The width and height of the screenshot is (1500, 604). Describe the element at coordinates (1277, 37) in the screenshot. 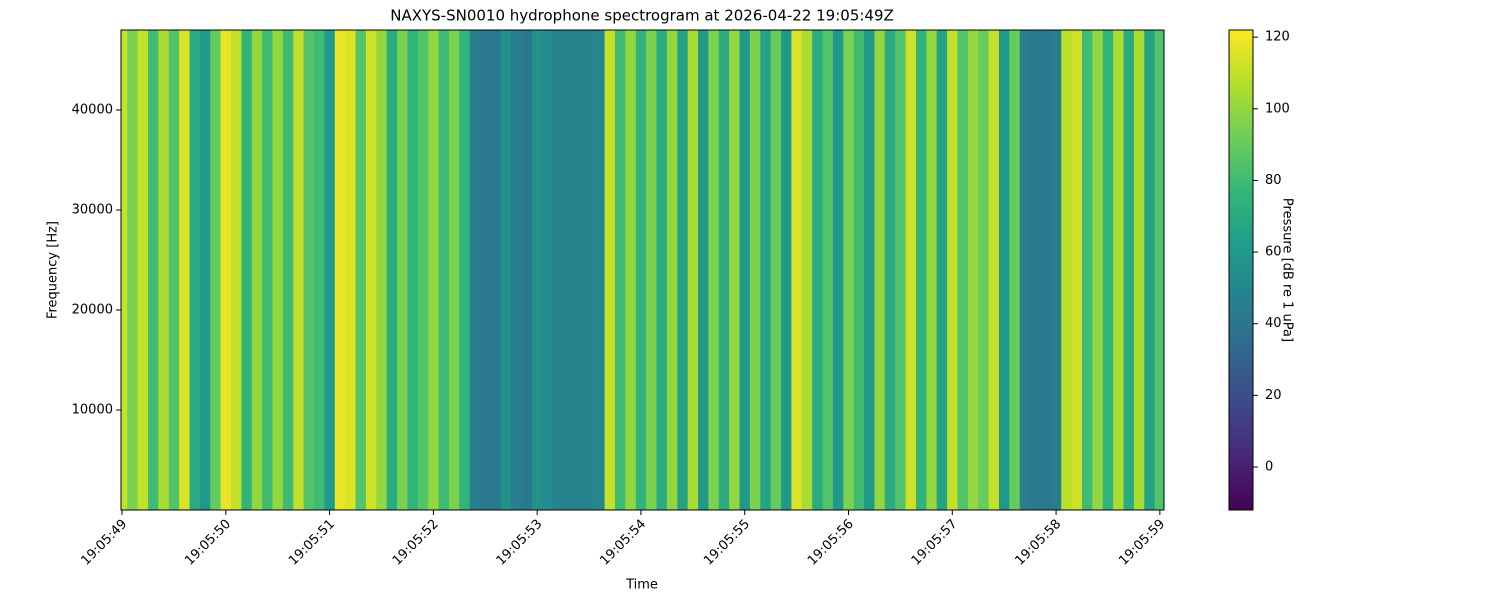

I see `colorbar-tick-label: 120` at that location.